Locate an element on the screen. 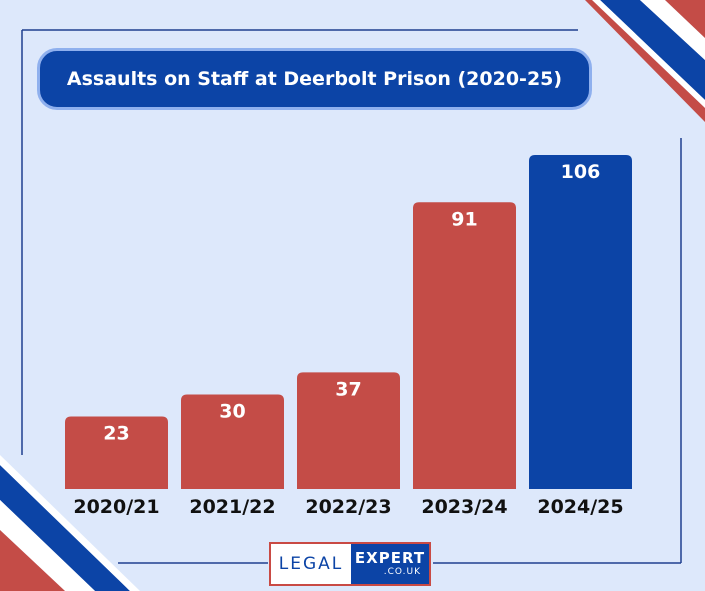 The height and width of the screenshot is (591, 705). logo-expert-text: EXPERT is located at coordinates (390, 558).